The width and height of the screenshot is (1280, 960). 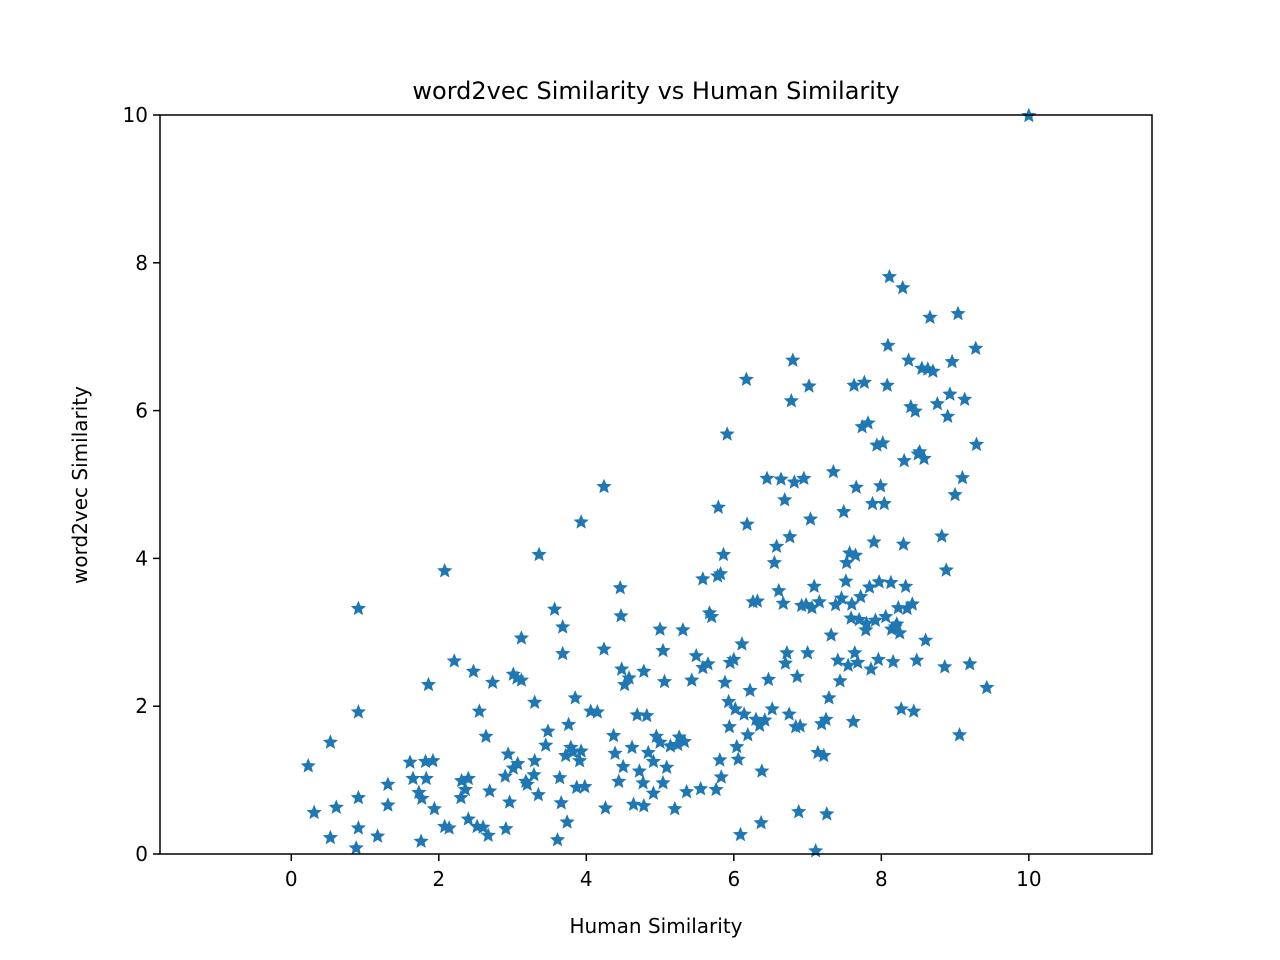 I want to click on x-tick-label: 6, so click(x=733, y=879).